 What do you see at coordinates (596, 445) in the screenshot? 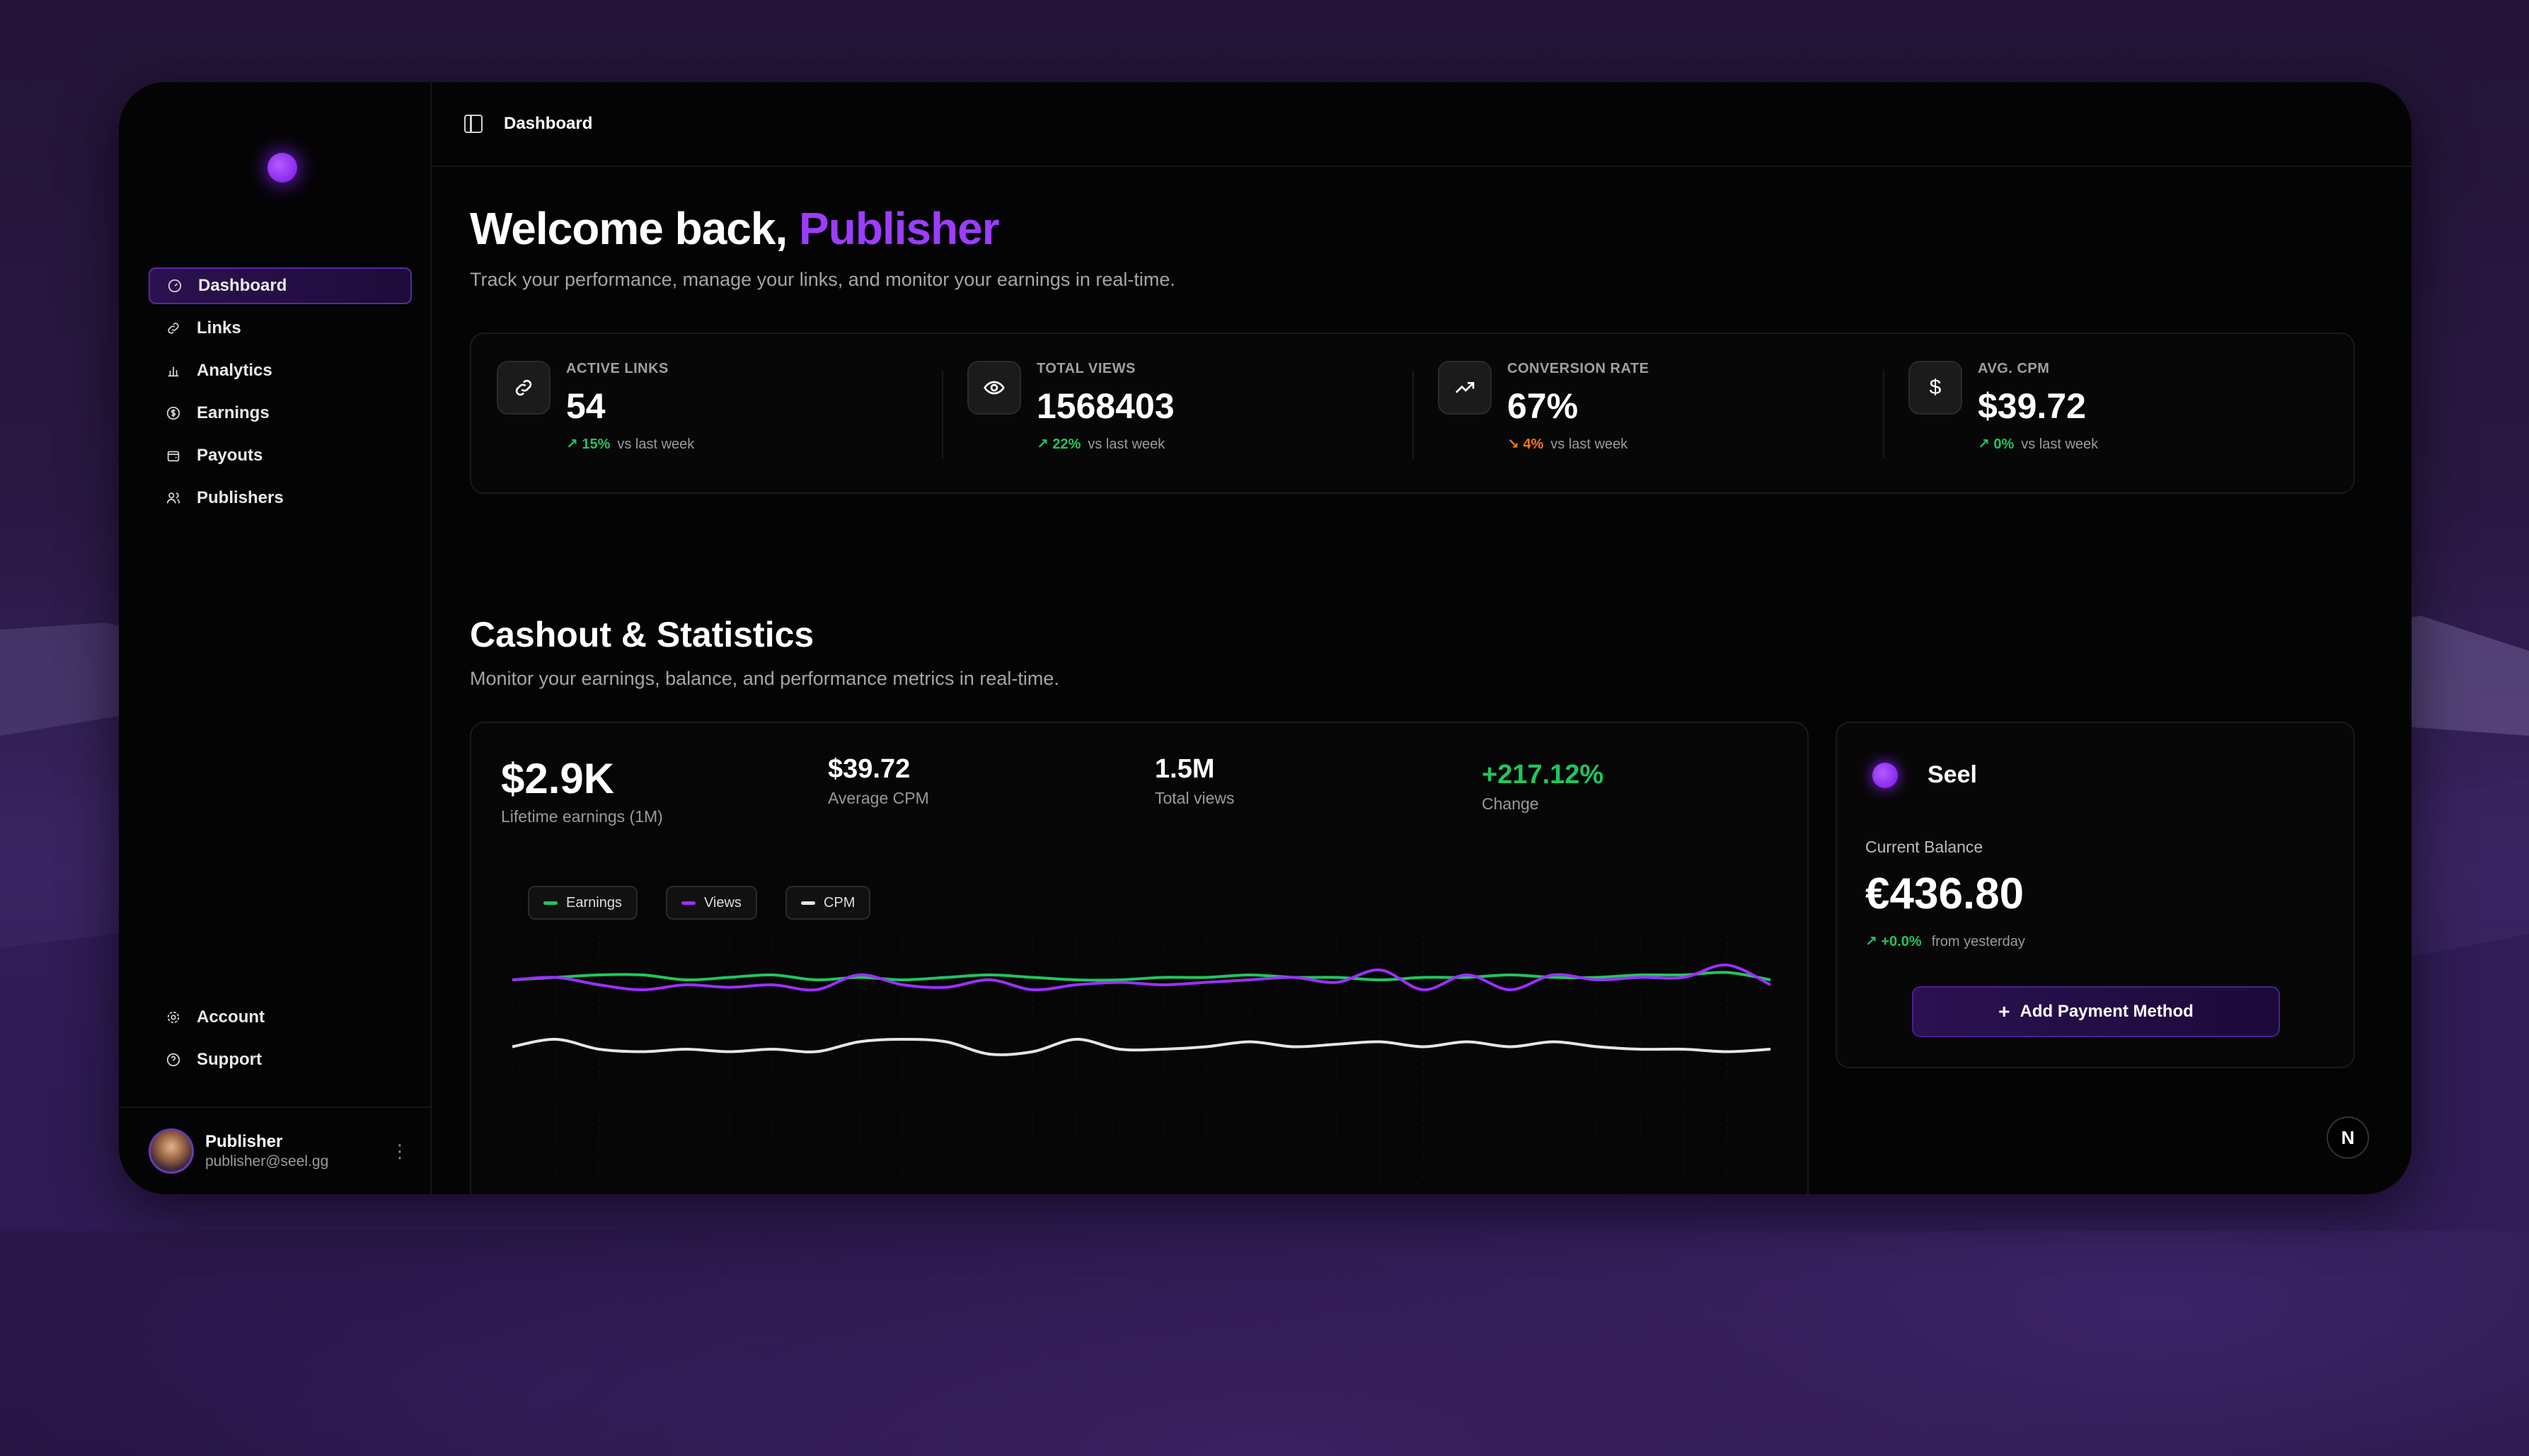
I see `stat-change-value: 15%` at bounding box center [596, 445].